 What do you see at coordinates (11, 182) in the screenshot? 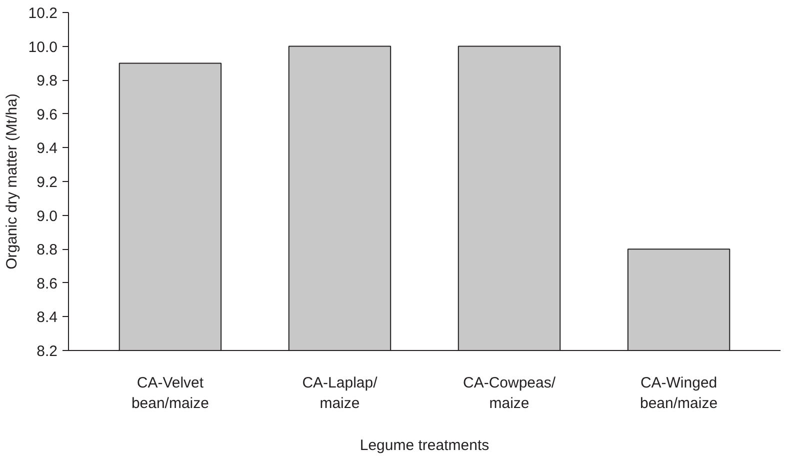
I see `y-axis-title: Organic dry matter (Mt/ha)` at bounding box center [11, 182].